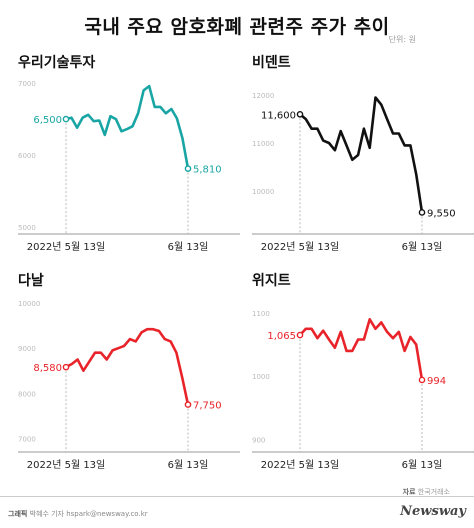  Describe the element at coordinates (47, 120) in the screenshot. I see `start-value-label: 6,500` at that location.